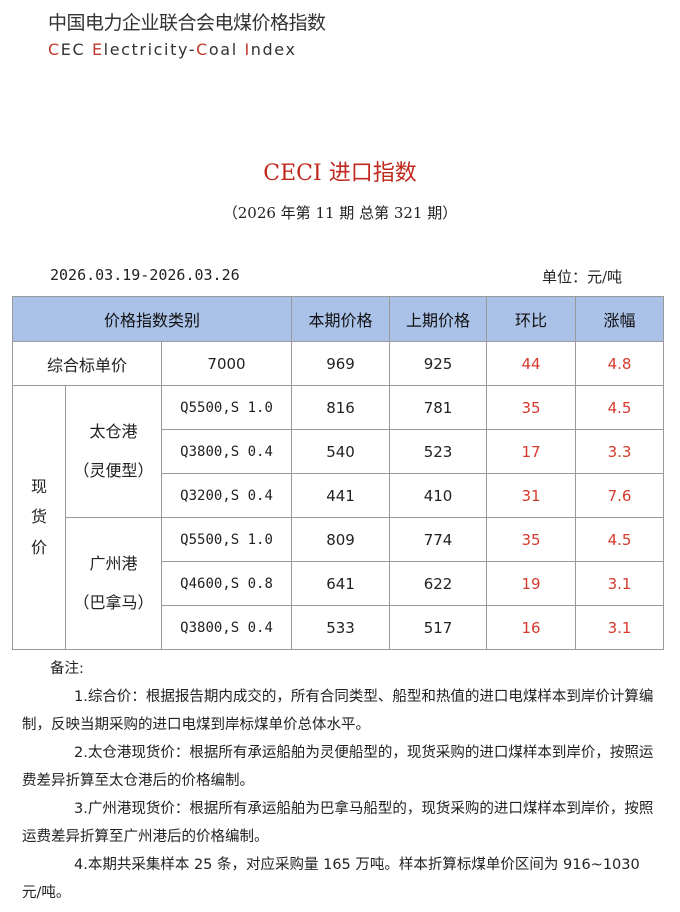  Describe the element at coordinates (340, 173) in the screenshot. I see `document-title: CECI 进口指数` at that location.